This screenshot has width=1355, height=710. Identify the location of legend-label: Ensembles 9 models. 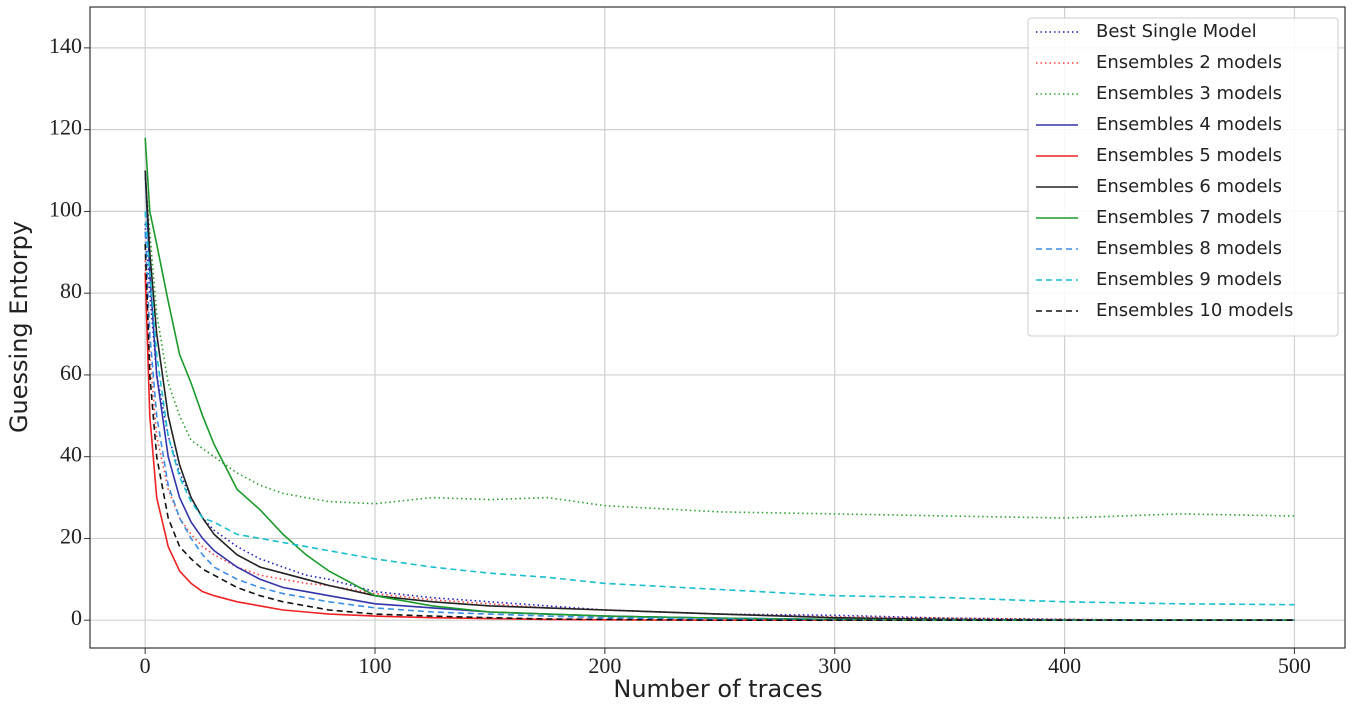
(1189, 279).